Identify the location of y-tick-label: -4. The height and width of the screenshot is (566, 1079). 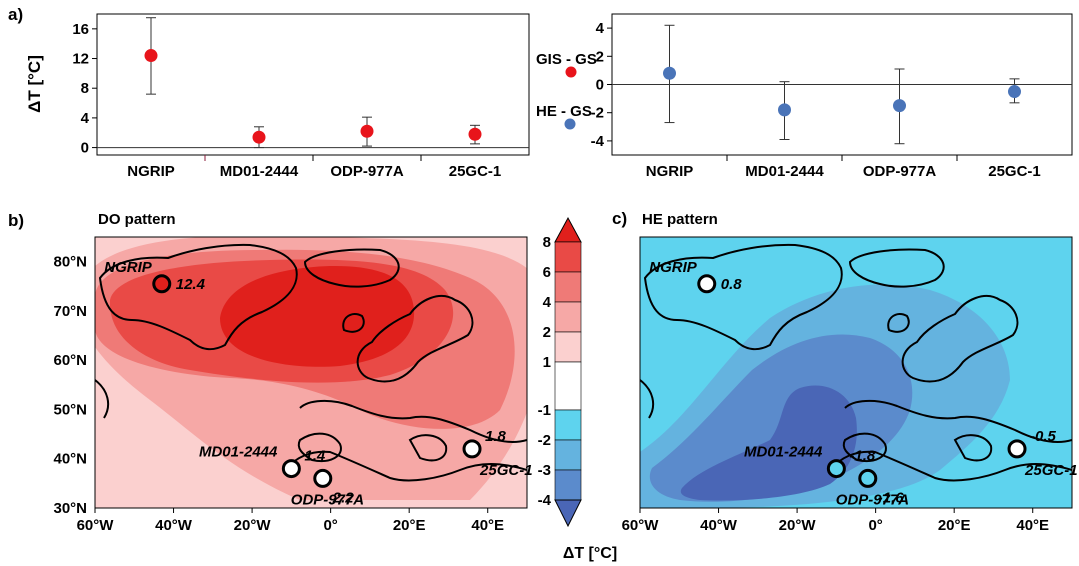
(598, 141).